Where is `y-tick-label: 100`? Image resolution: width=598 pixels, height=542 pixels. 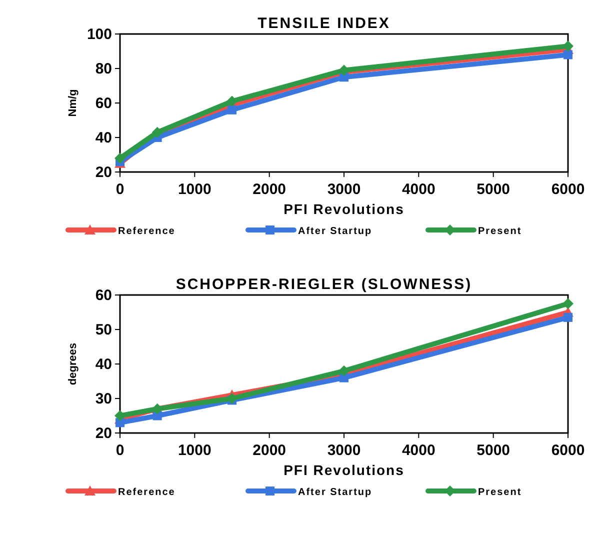
y-tick-label: 100 is located at coordinates (99, 34).